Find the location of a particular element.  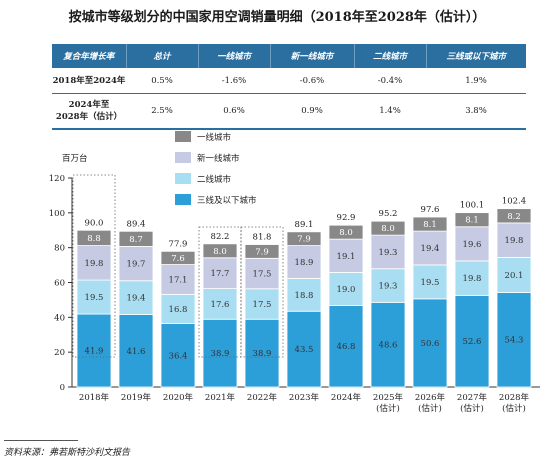

cagr-header-tier3plus: 三线或以下城市 is located at coordinates (476, 56).